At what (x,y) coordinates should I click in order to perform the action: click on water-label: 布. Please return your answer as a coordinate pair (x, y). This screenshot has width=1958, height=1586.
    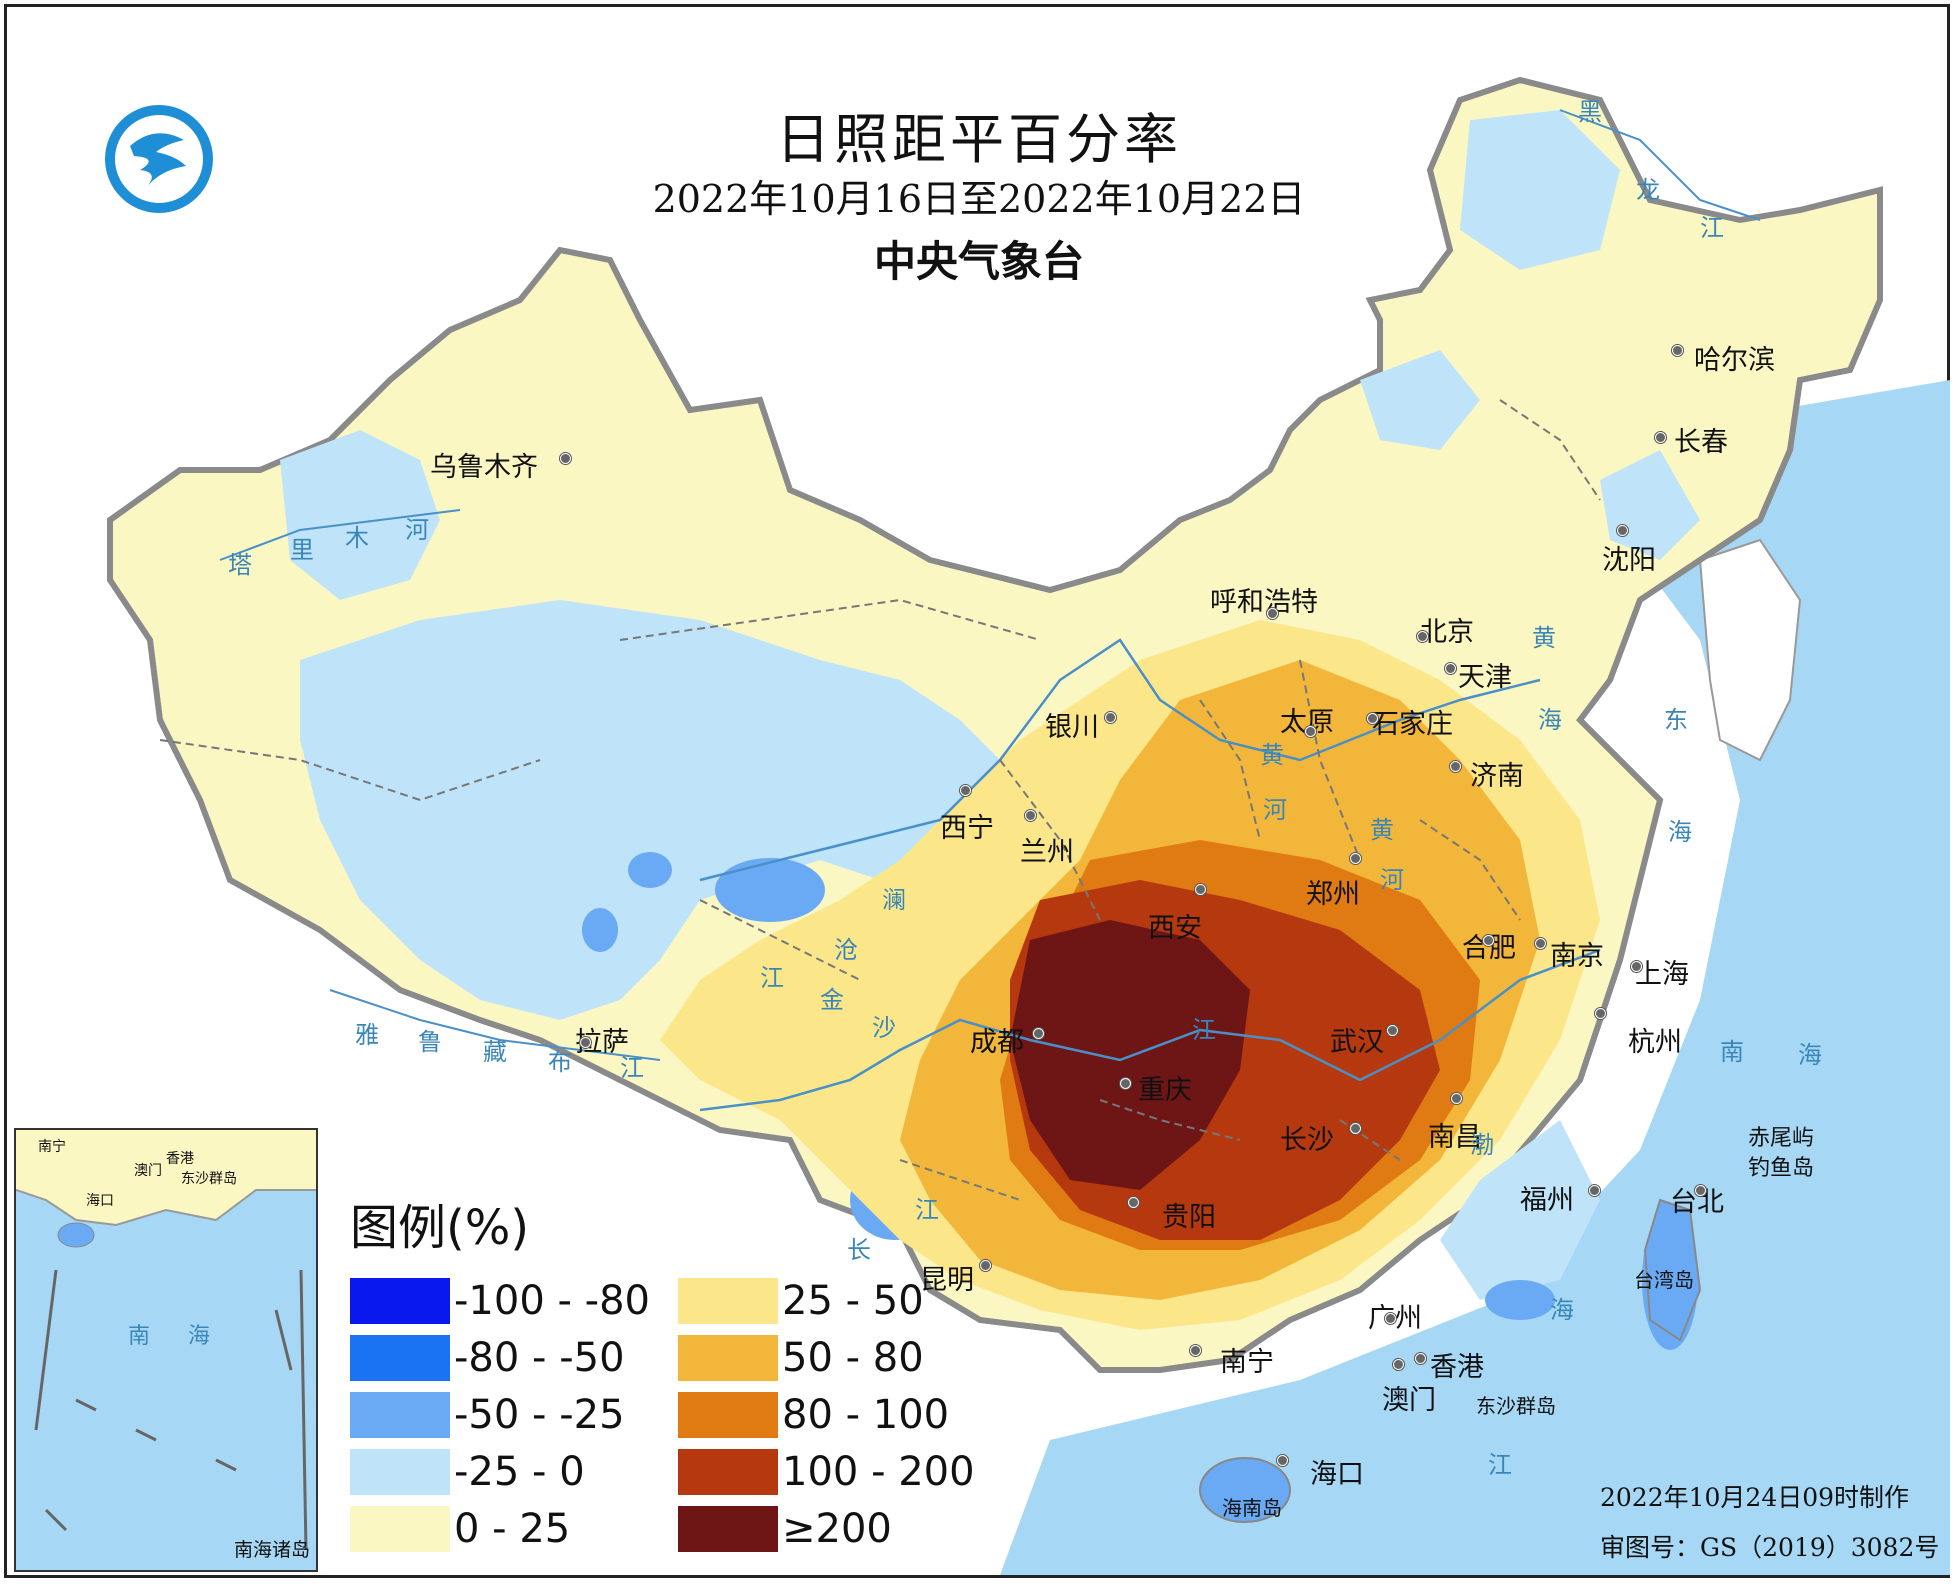
    Looking at the image, I should click on (560, 1062).